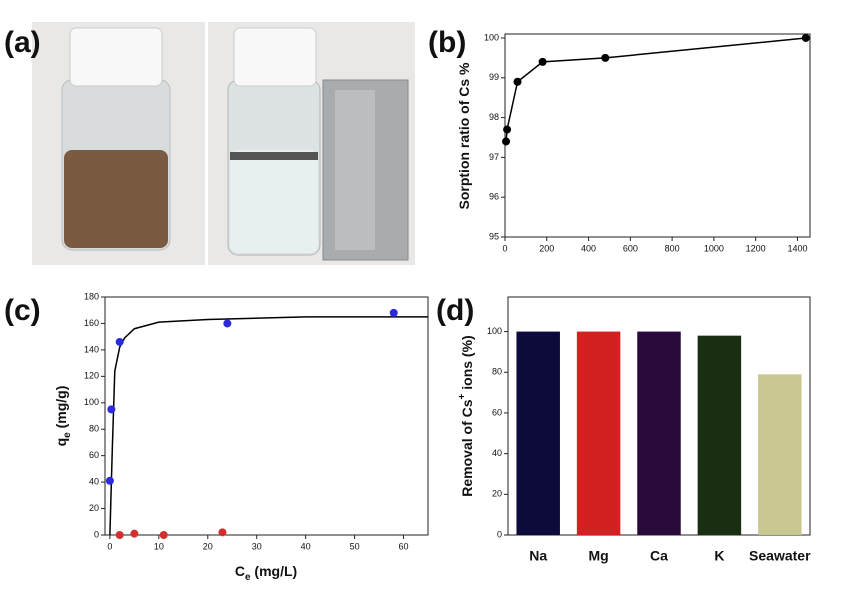 This screenshot has height=592, width=841. I want to click on x-tick-label: Mg, so click(598, 556).